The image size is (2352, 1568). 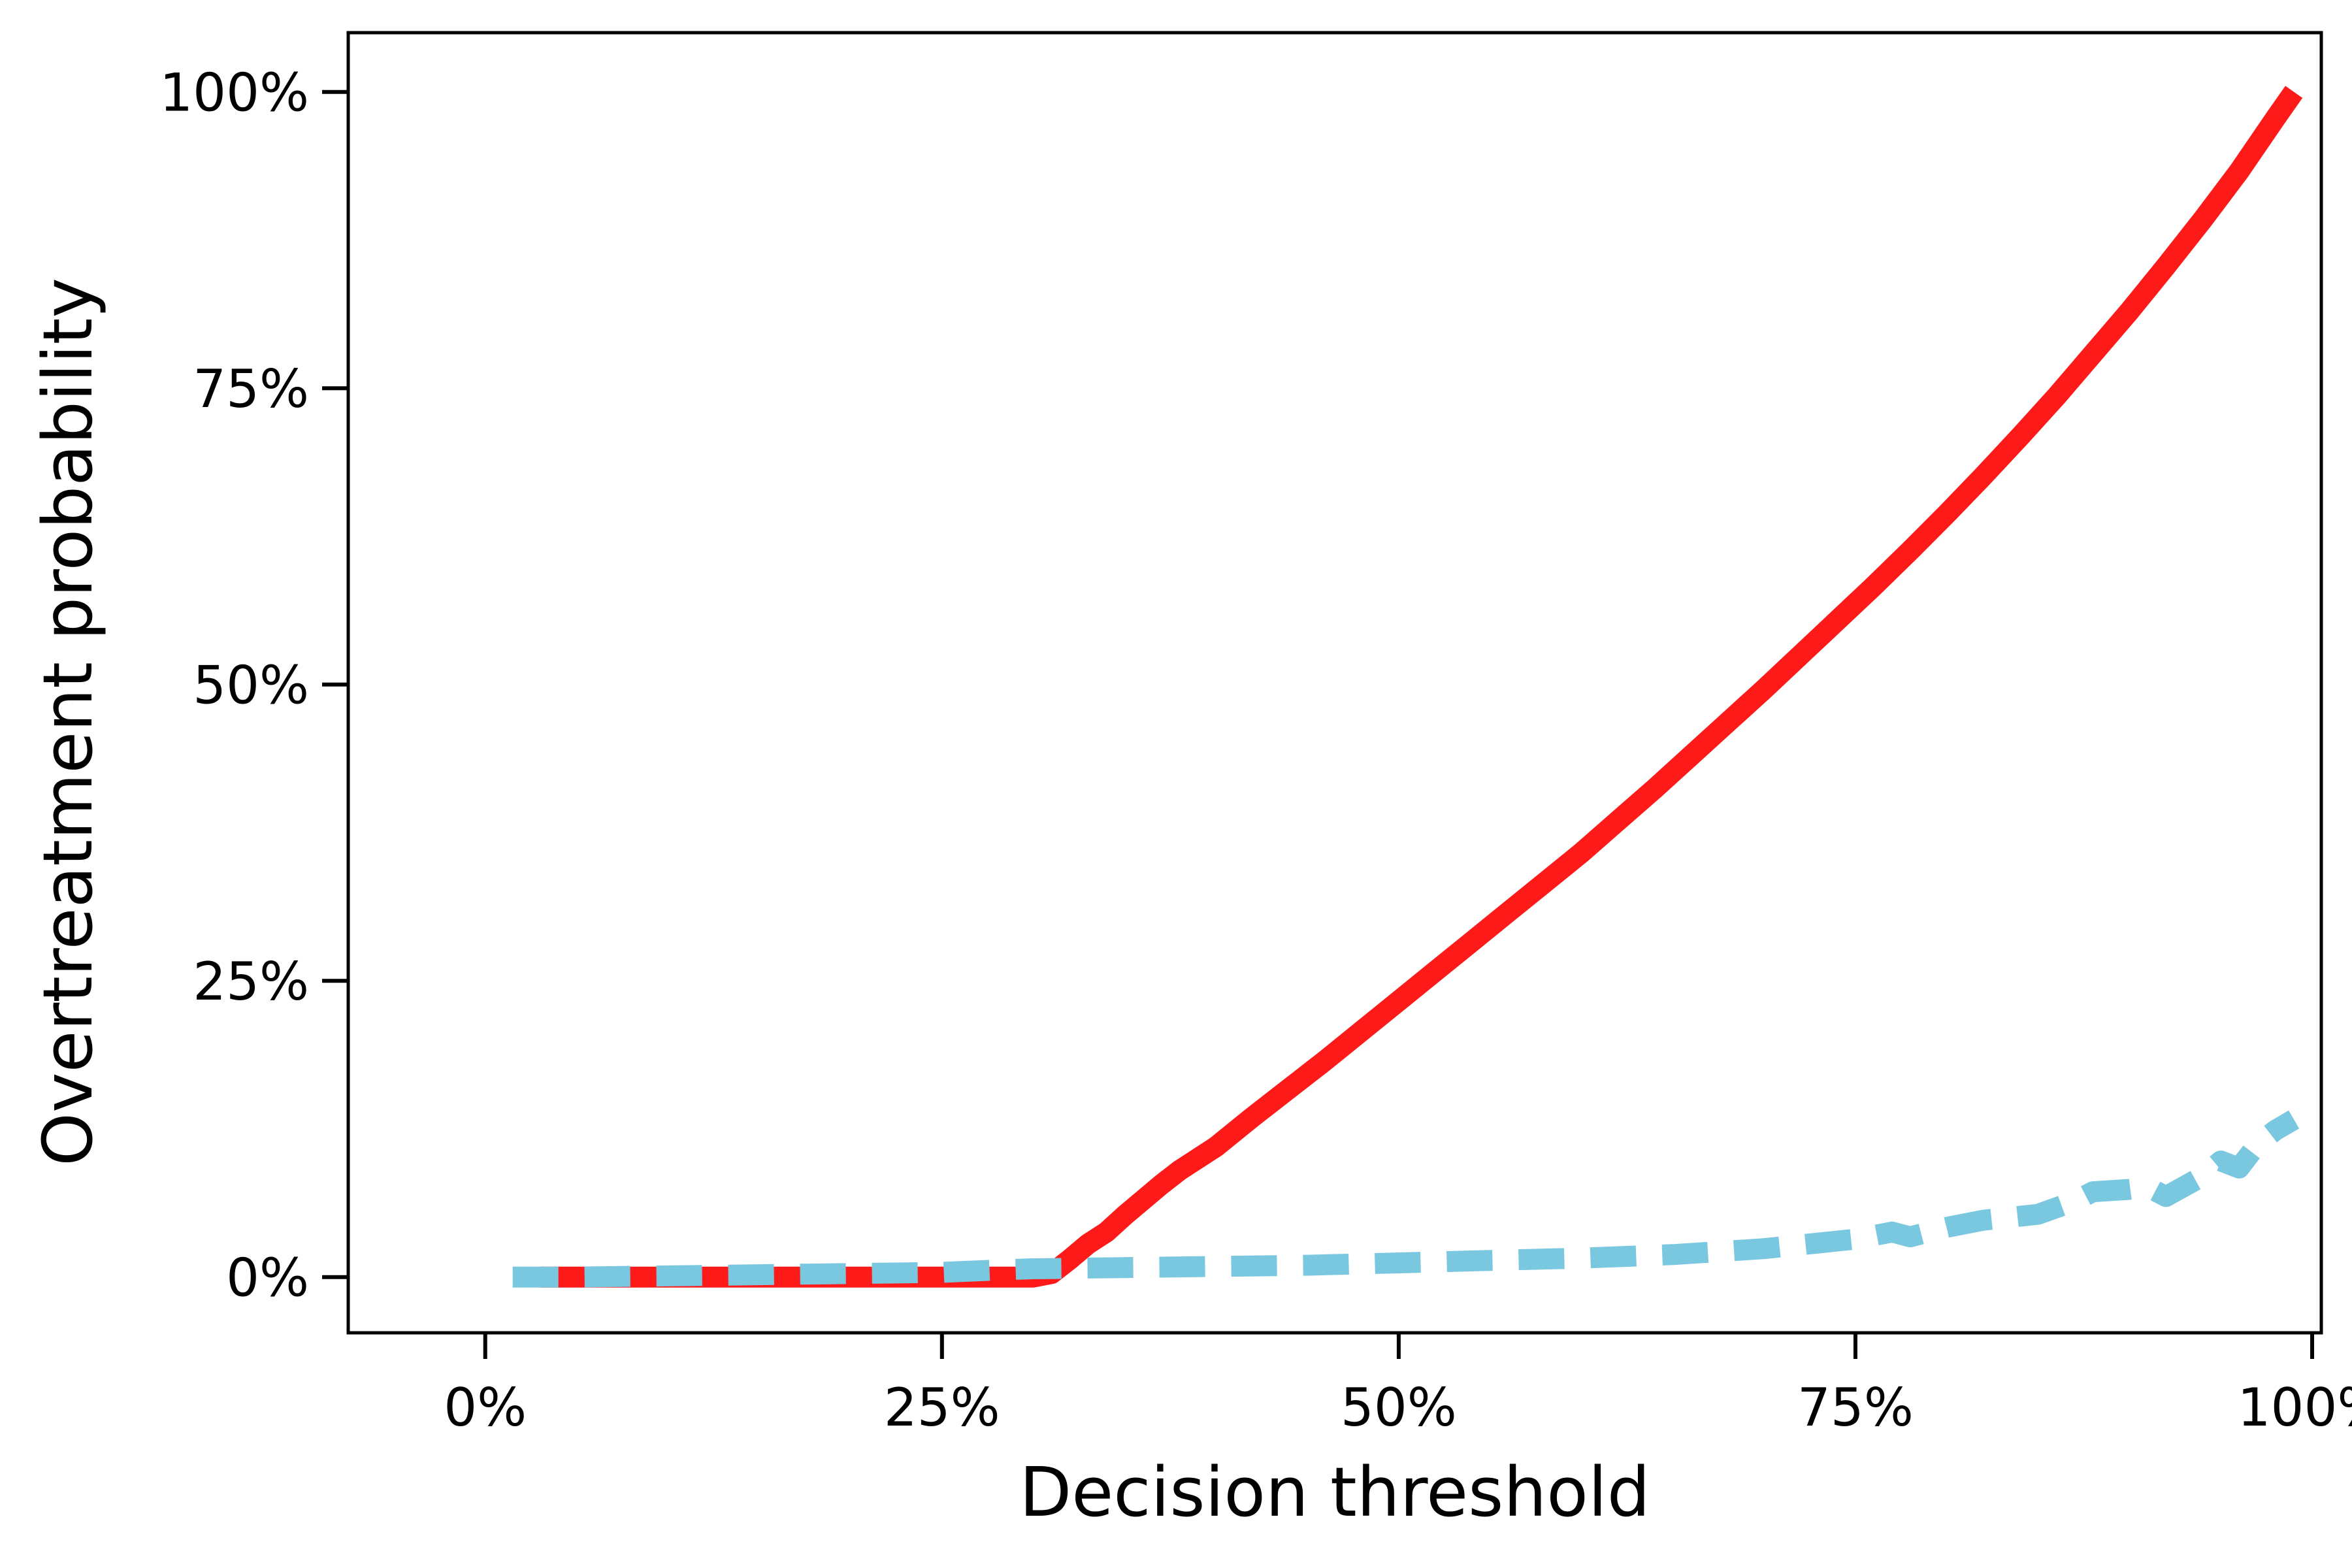 What do you see at coordinates (2295, 1407) in the screenshot?
I see `x-tick-label: 100%` at bounding box center [2295, 1407].